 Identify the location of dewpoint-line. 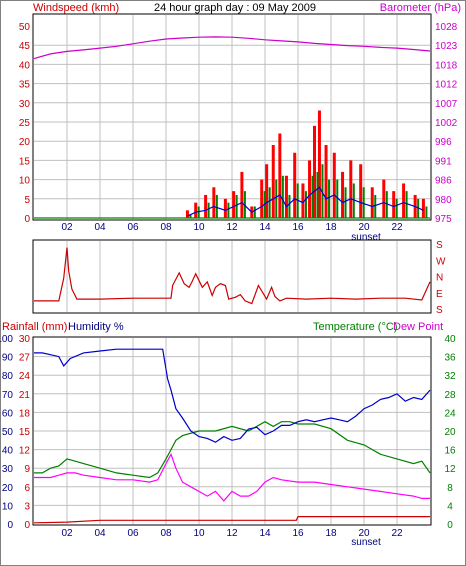
(232, 477).